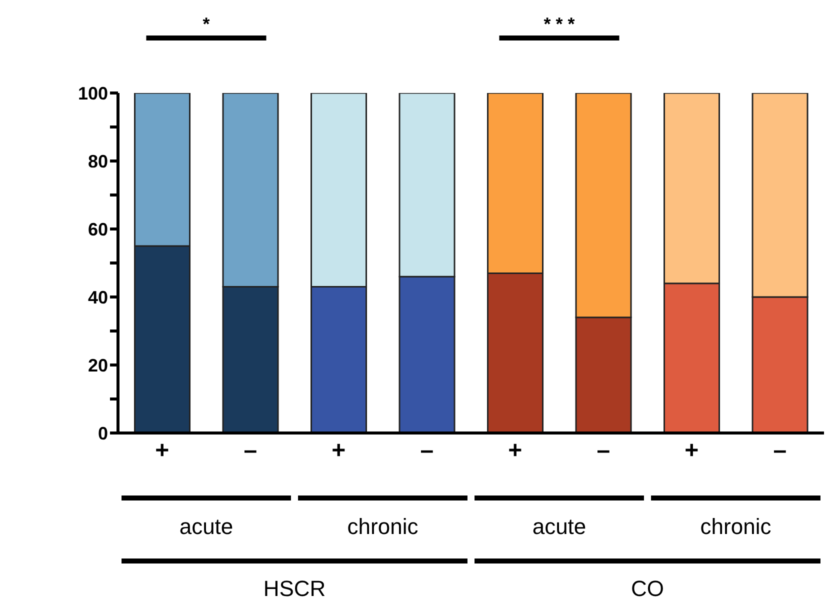 The height and width of the screenshot is (610, 837). What do you see at coordinates (647, 588) in the screenshot?
I see `text: CO` at bounding box center [647, 588].